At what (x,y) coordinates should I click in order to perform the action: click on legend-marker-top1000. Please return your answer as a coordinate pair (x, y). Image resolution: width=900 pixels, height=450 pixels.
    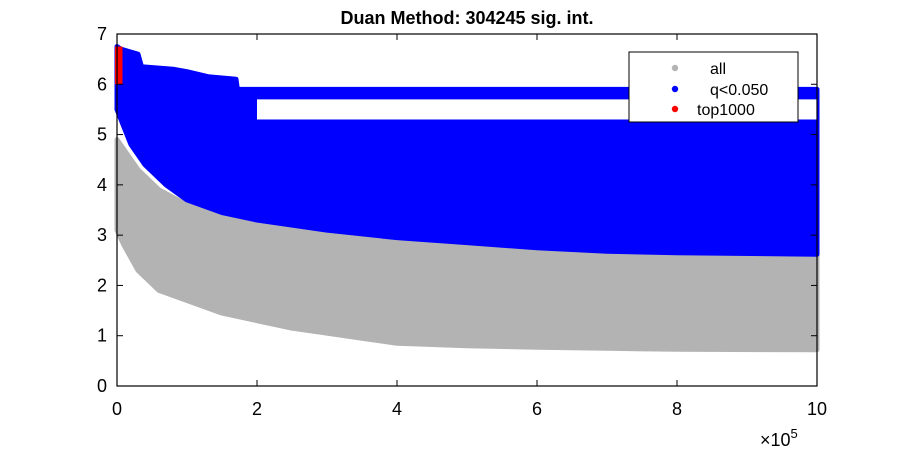
    Looking at the image, I should click on (675, 109).